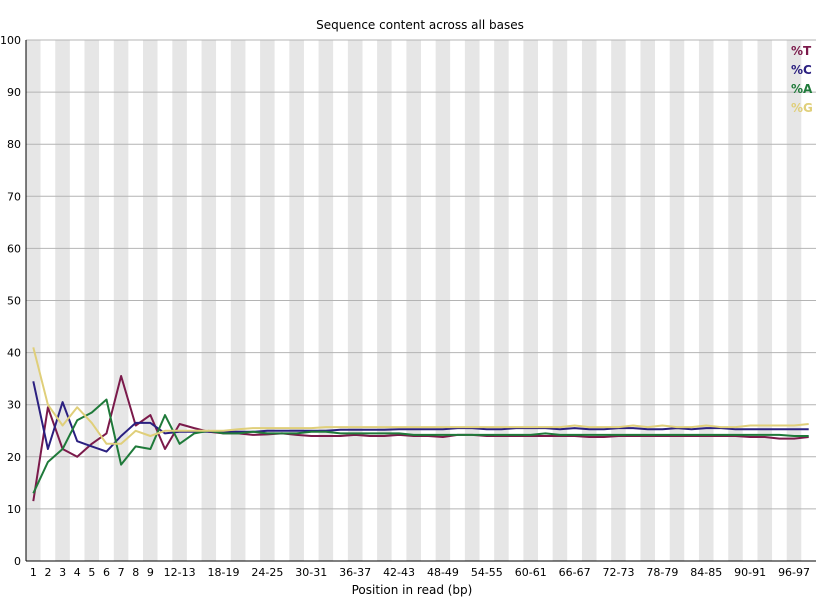 This screenshot has width=825, height=600. I want to click on x-tick-label: 96-97, so click(794, 572).